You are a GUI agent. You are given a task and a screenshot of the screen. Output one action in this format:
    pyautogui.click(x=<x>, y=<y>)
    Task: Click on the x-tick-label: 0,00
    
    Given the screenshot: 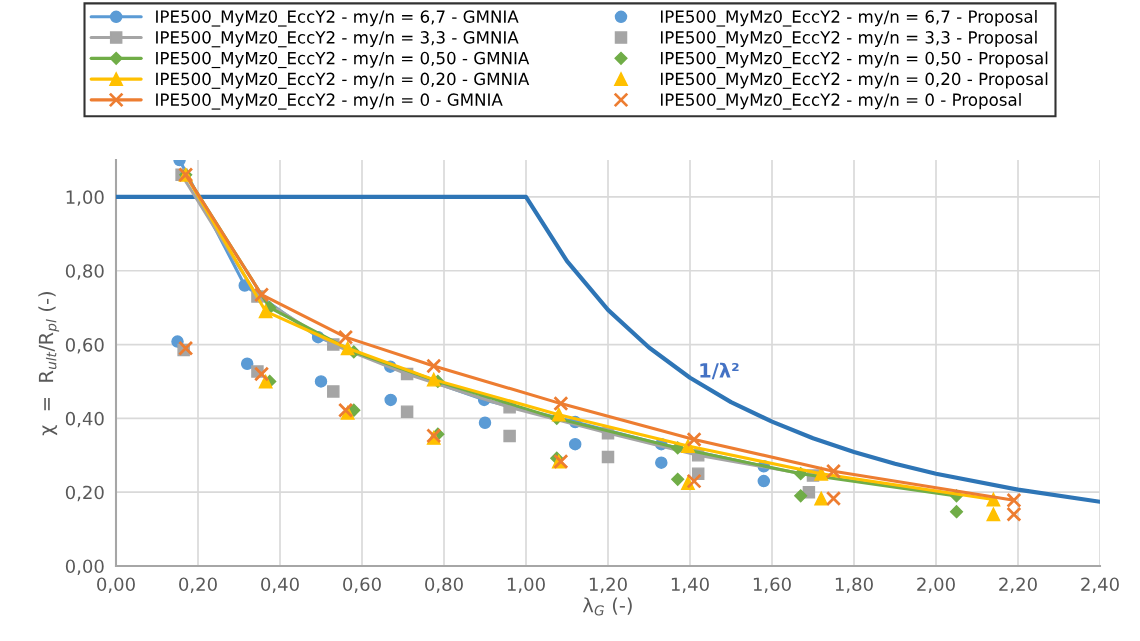 What is the action you would take?
    pyautogui.click(x=116, y=585)
    